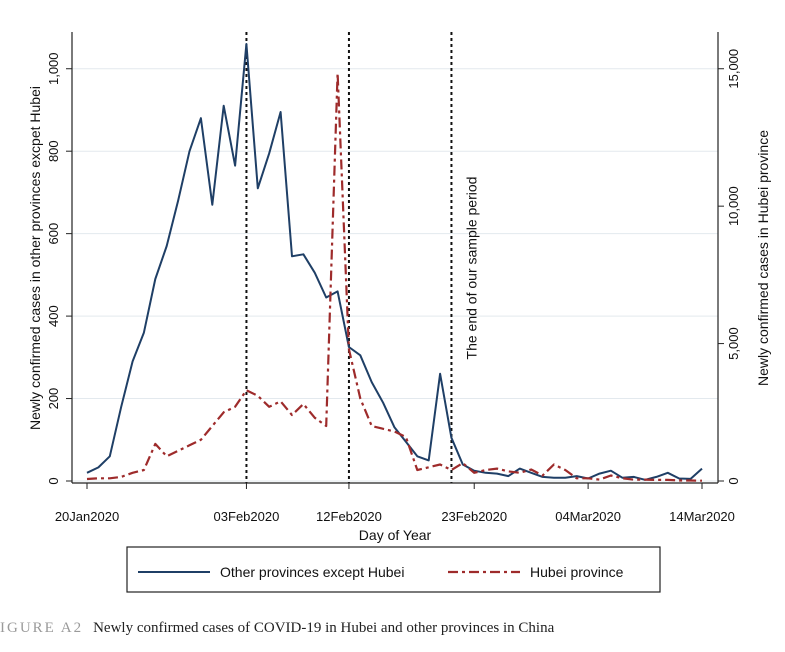 This screenshot has width=785, height=652. I want to click on x-tick-label-0: 20Jan2020, so click(87, 516).